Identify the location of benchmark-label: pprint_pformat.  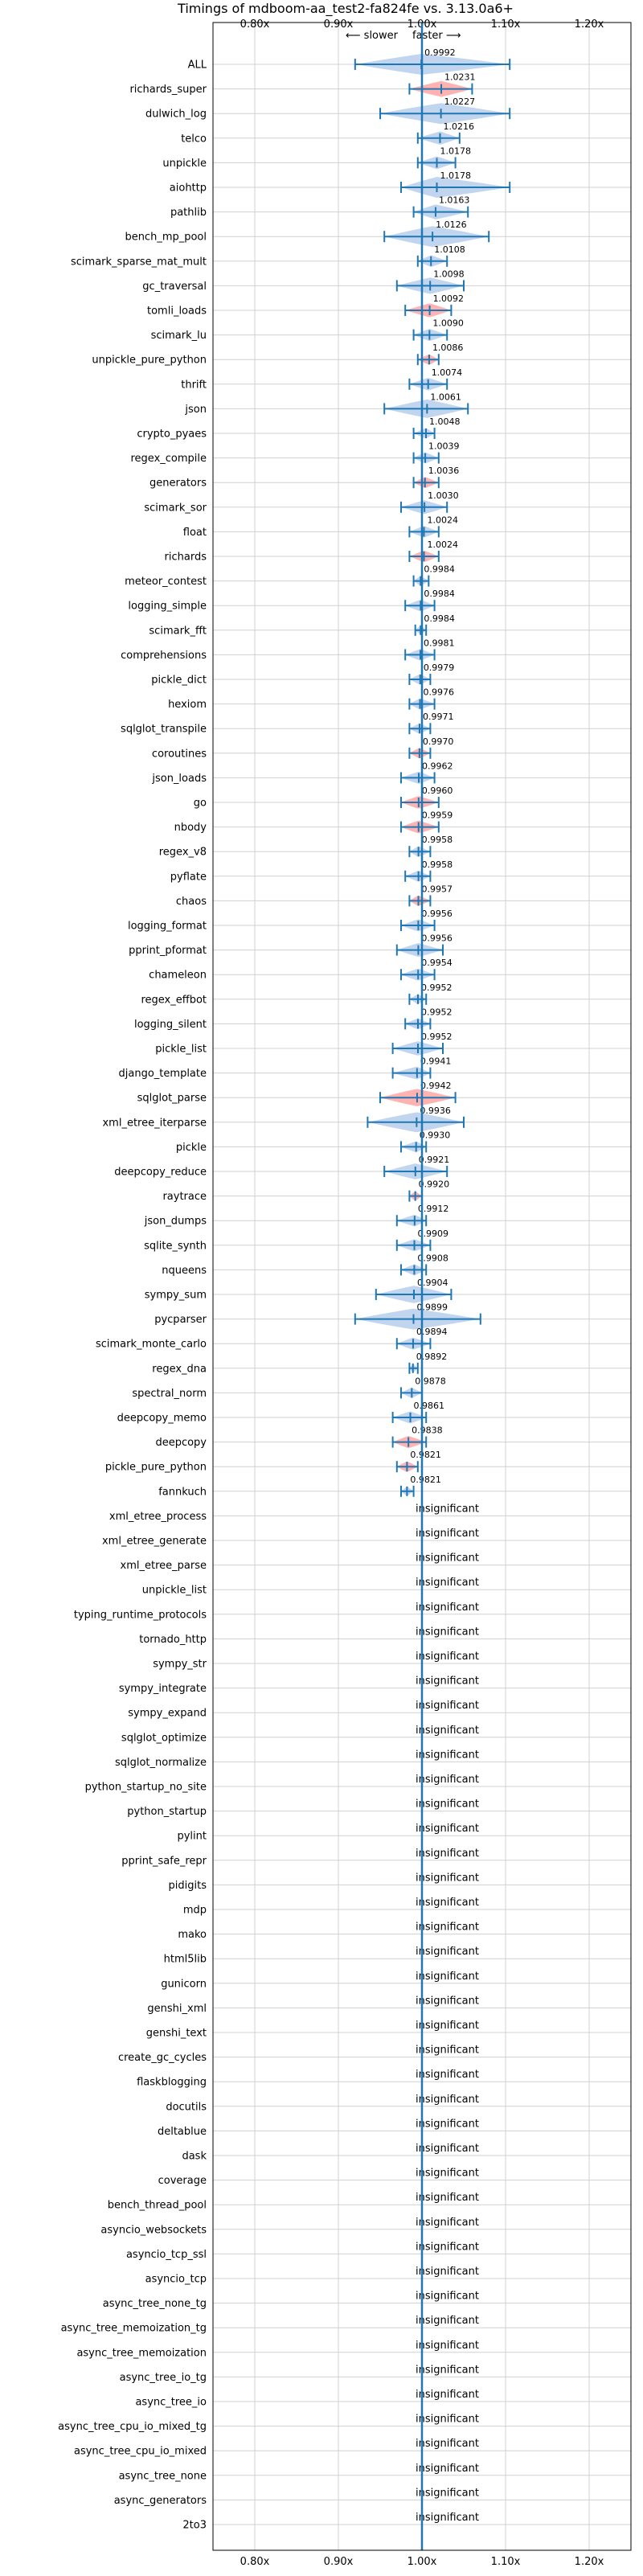
(168, 951).